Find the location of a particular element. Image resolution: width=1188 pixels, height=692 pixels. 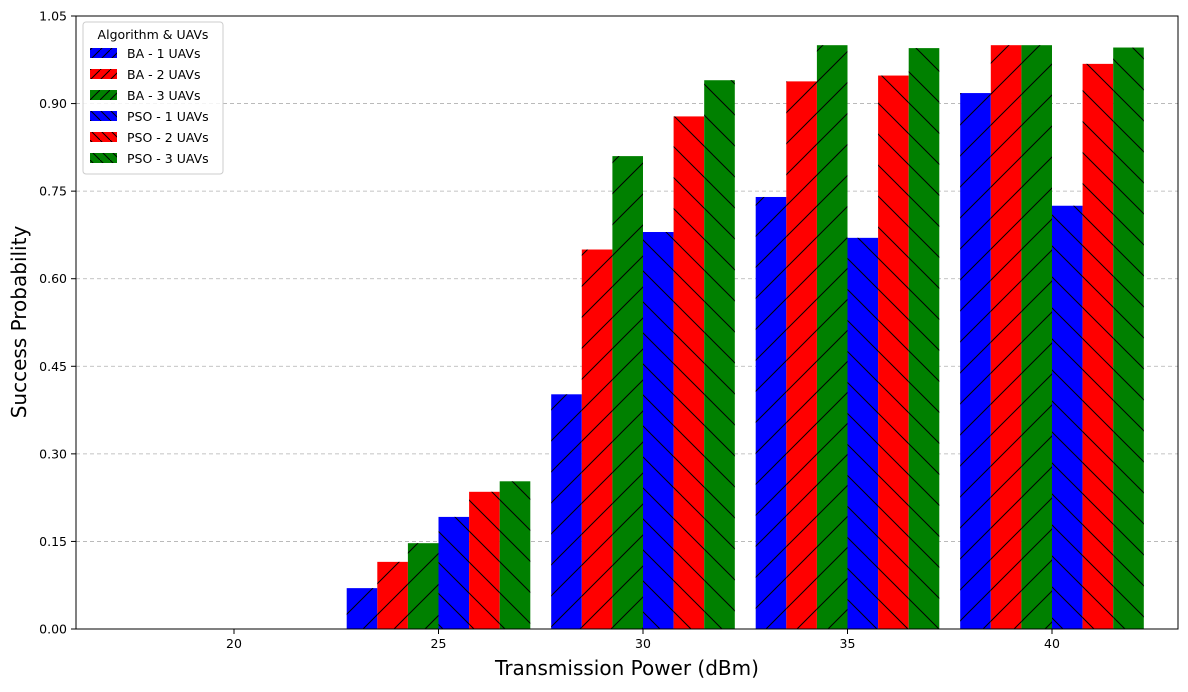

x-tick-label: 30 is located at coordinates (643, 643).